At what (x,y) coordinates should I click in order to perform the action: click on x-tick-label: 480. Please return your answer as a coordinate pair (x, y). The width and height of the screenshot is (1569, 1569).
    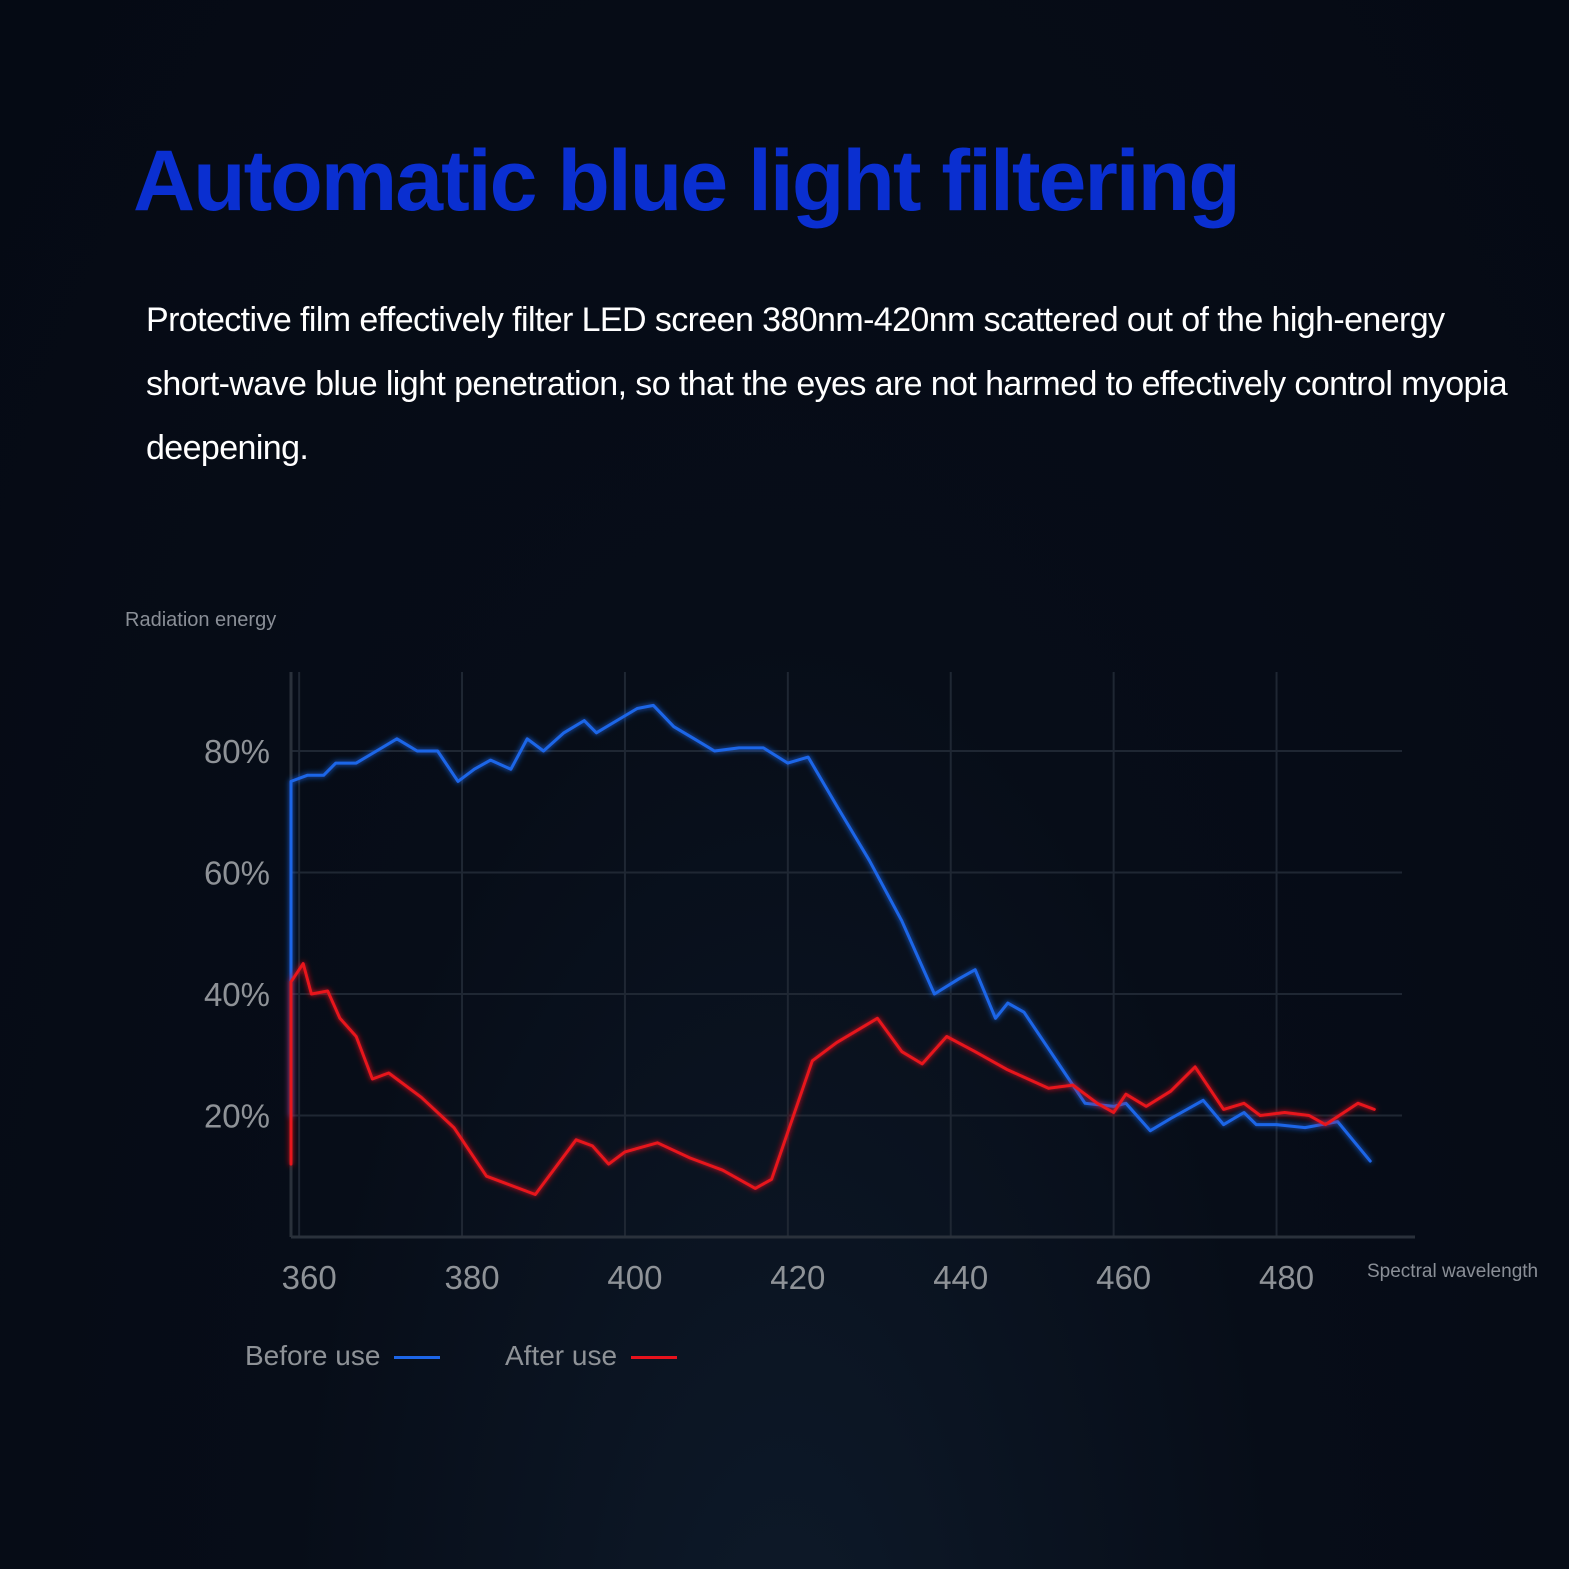
    Looking at the image, I should click on (1286, 1277).